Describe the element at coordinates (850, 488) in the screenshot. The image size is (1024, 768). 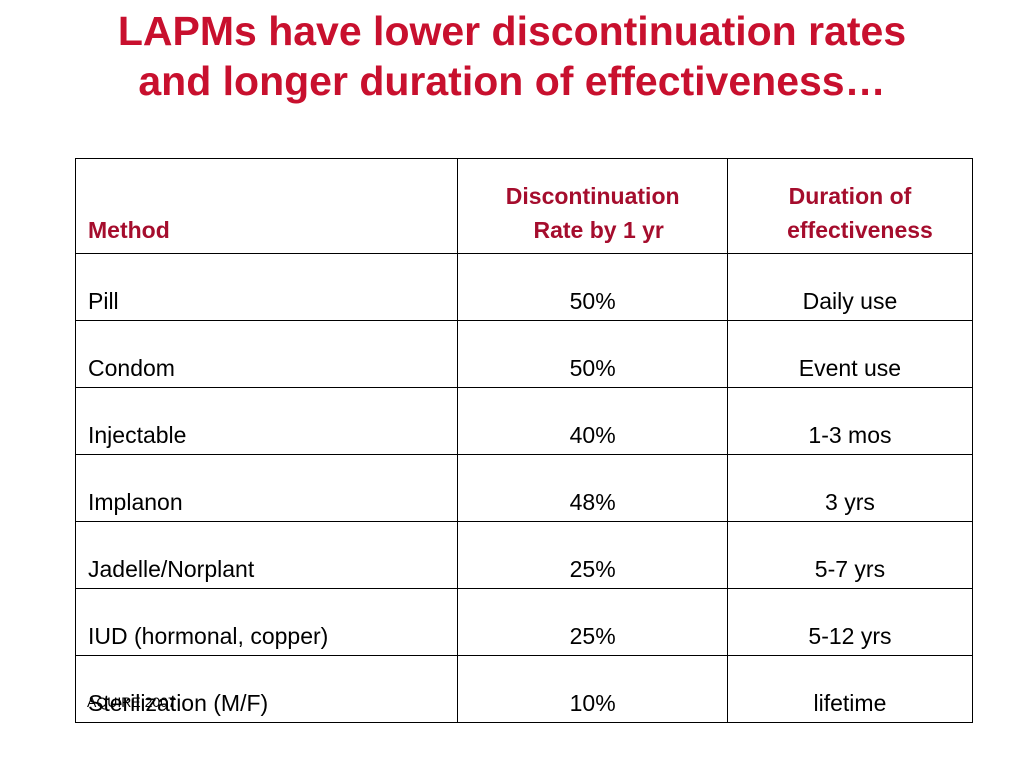
I see `cell-duration: 3 yrs` at that location.